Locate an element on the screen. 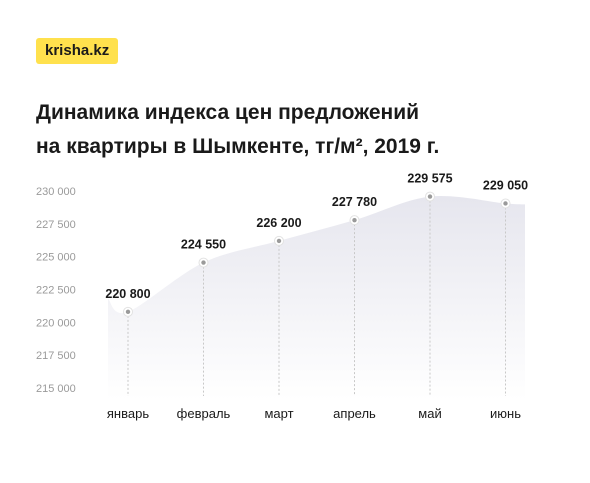 Image resolution: width=590 pixels, height=483 pixels. x-tick-label: март is located at coordinates (278, 413).